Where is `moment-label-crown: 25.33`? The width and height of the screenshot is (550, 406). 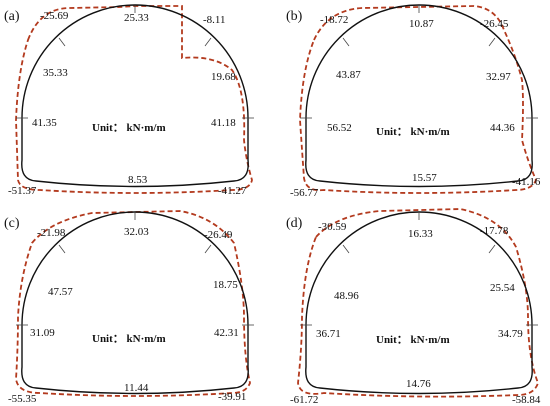
moment-label-crown: 25.33 is located at coordinates (136, 18).